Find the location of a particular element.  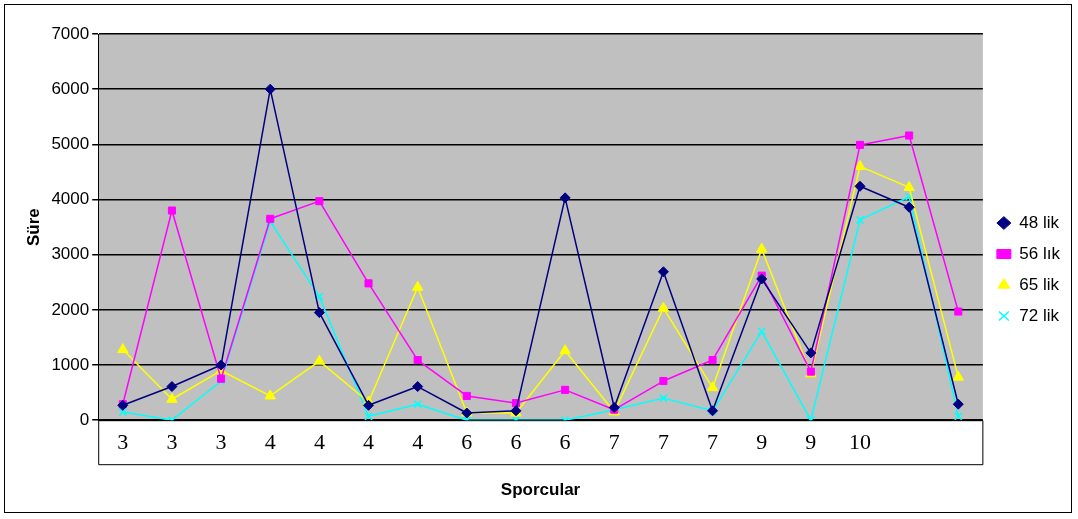

y-tick-label: 0 is located at coordinates (84, 419).